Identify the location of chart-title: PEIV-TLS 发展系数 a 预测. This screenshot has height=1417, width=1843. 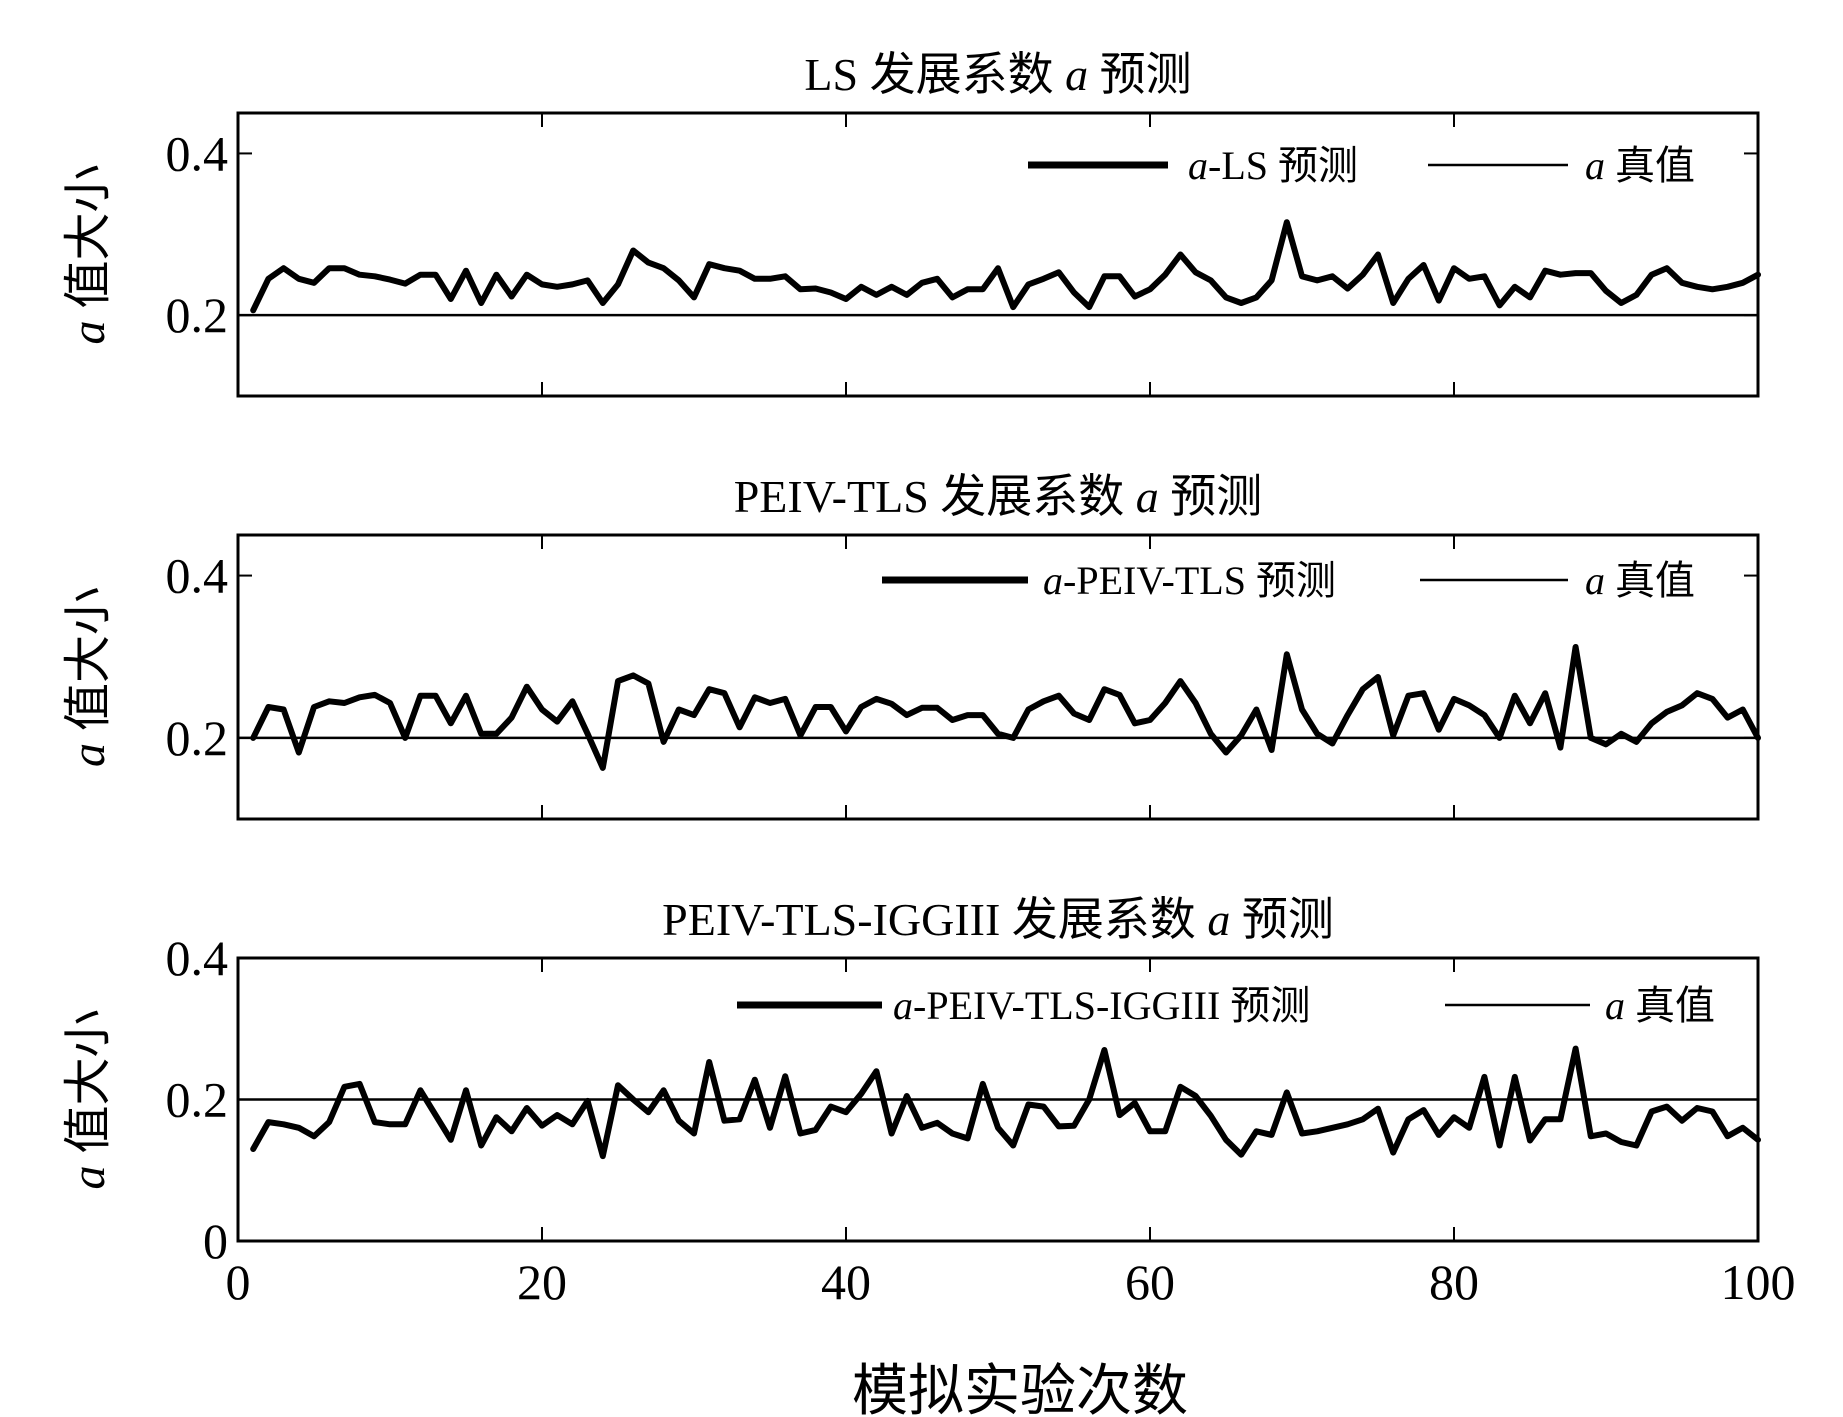
(998, 496).